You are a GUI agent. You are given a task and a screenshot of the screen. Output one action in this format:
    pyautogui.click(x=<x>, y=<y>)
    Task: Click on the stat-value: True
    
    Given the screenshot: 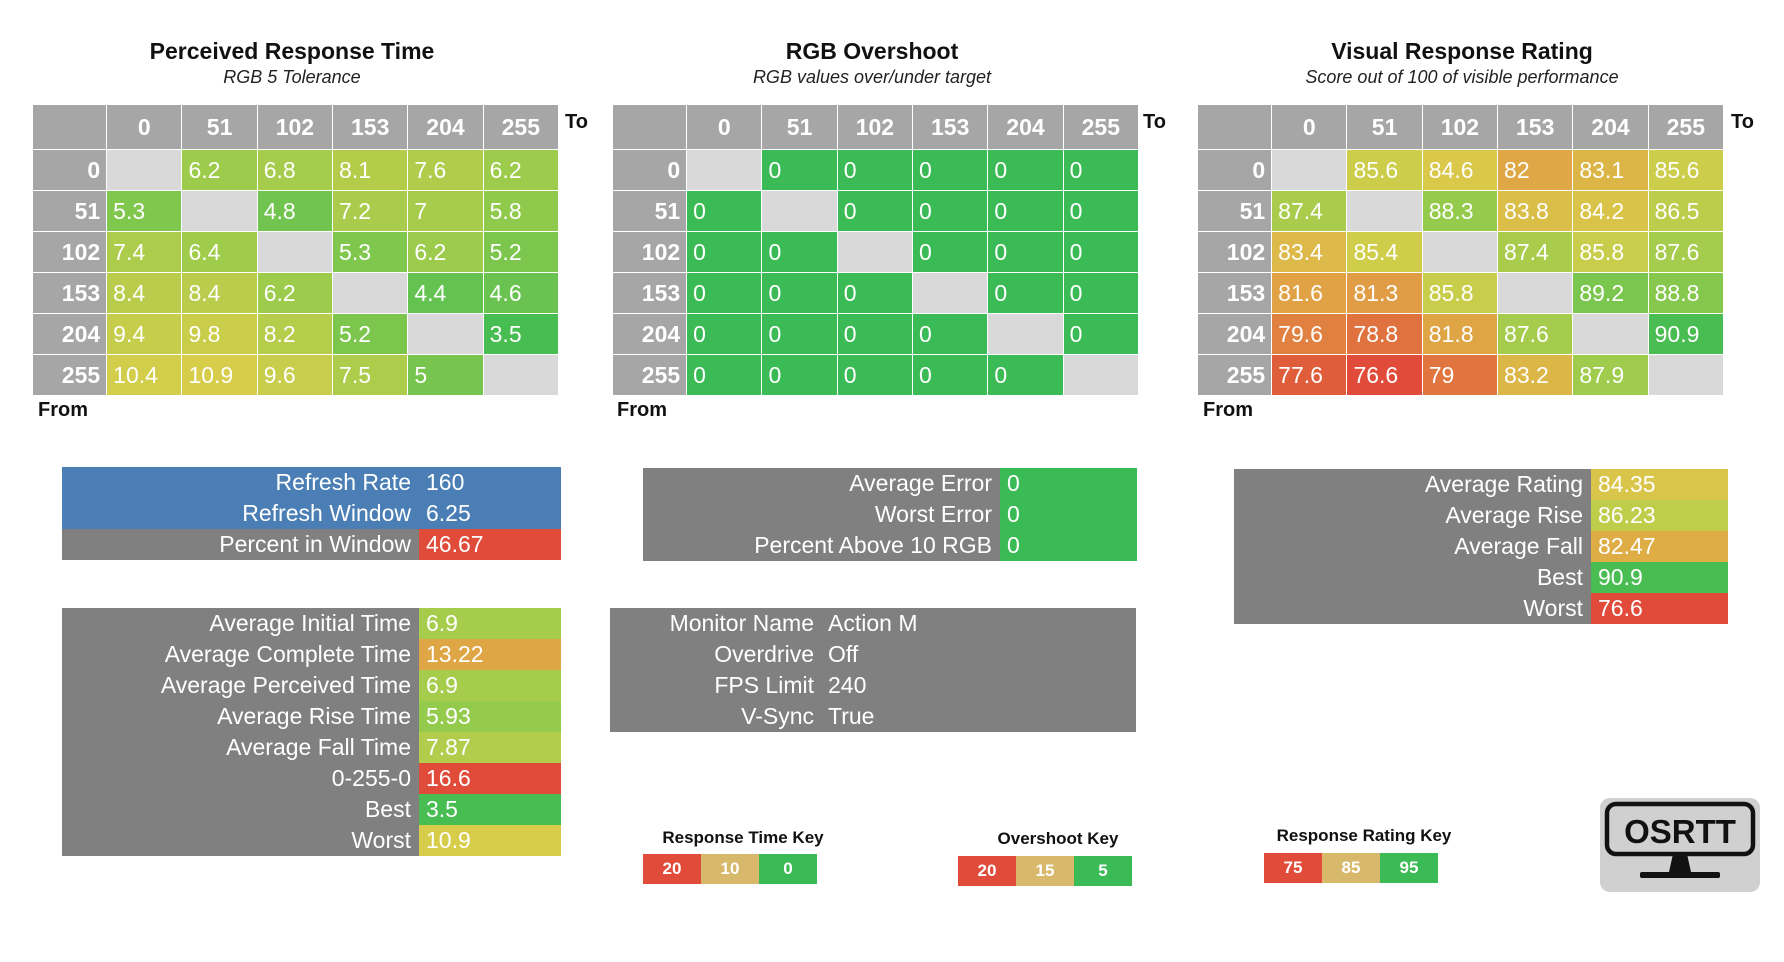 What is the action you would take?
    pyautogui.click(x=982, y=716)
    